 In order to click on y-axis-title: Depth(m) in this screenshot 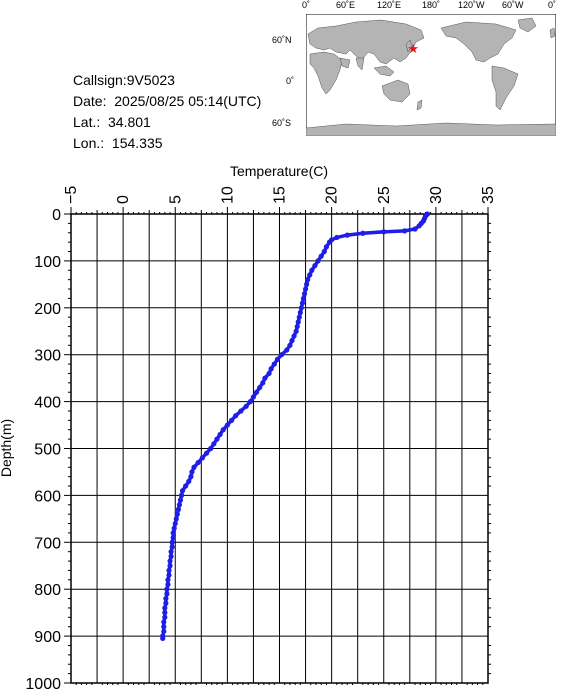, I will do `click(7, 448)`.